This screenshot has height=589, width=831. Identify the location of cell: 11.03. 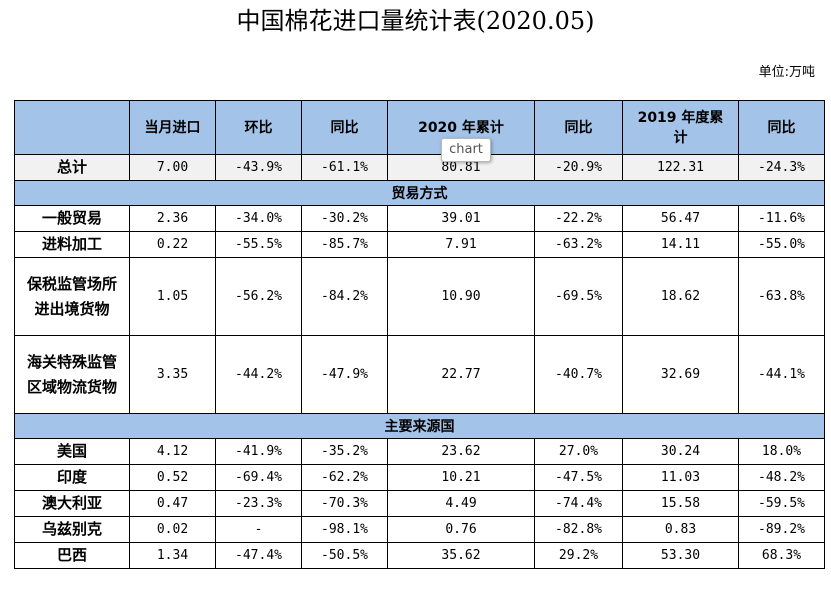
(680, 477).